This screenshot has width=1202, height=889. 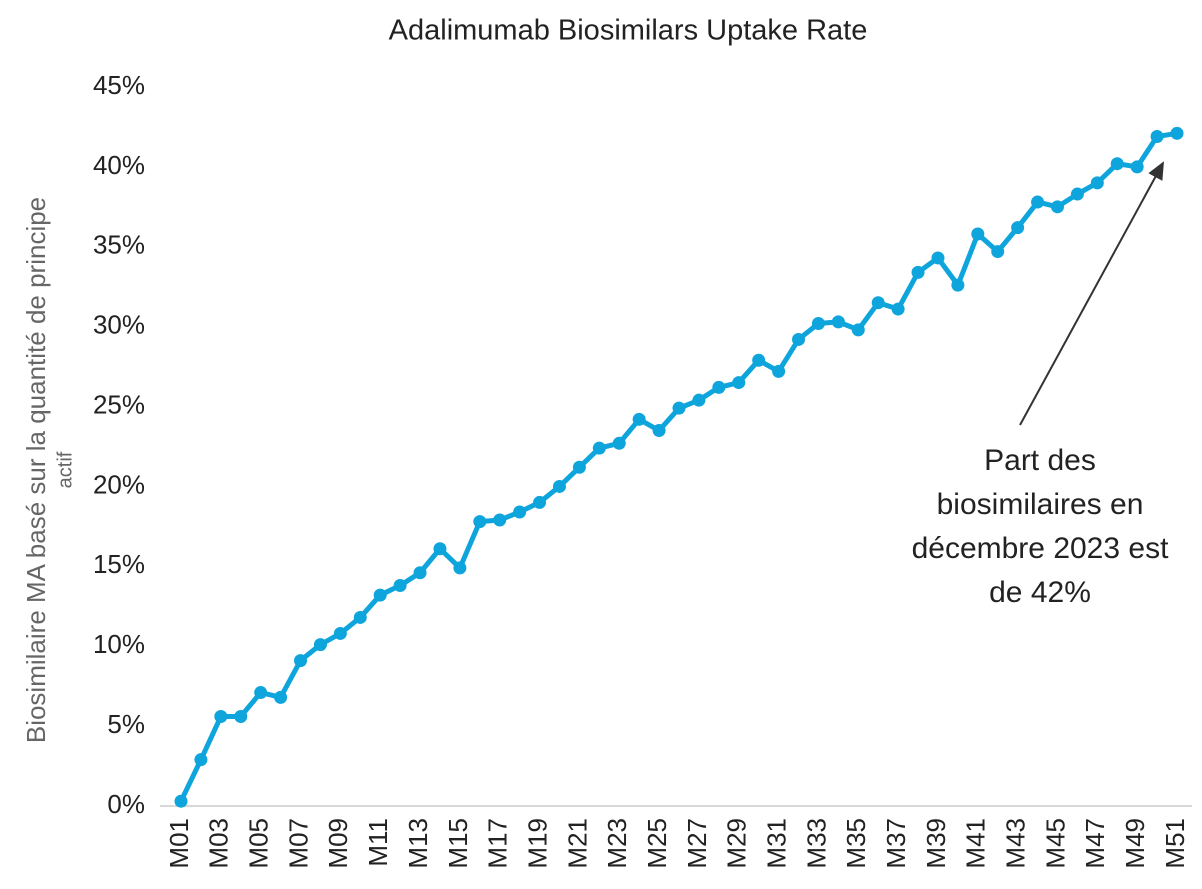 I want to click on x-tick: M07, so click(x=298, y=843).